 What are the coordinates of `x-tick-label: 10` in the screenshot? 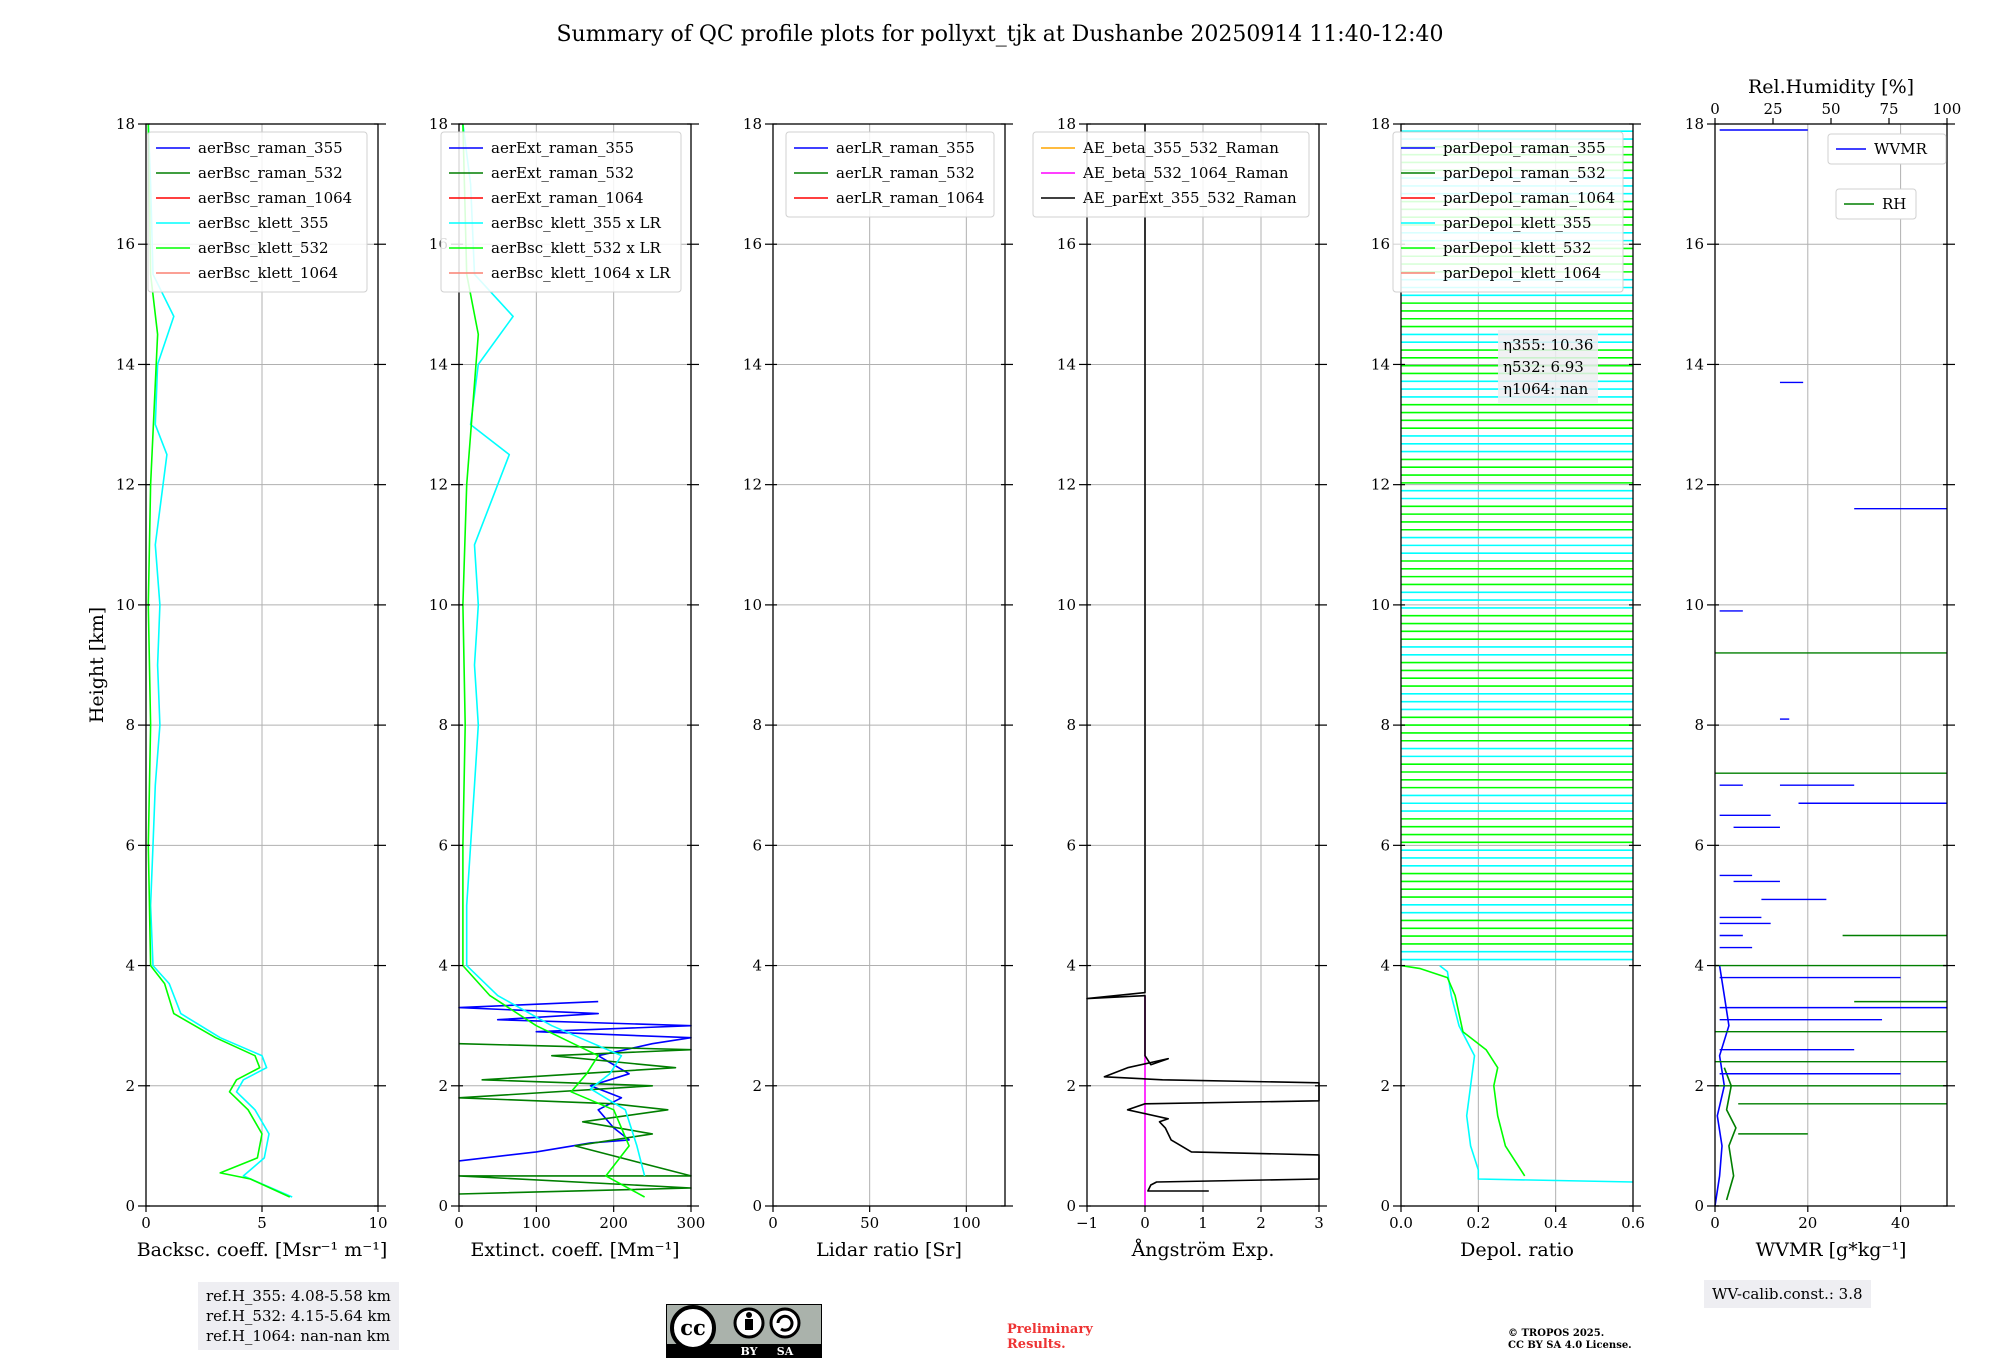 It's located at (377, 1223).